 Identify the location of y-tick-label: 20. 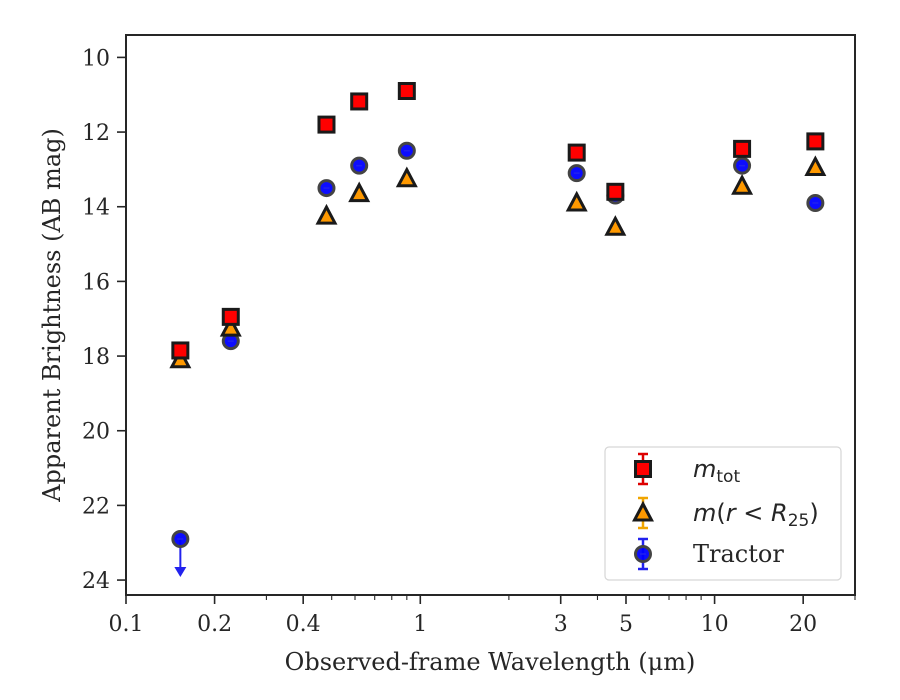
(96, 432).